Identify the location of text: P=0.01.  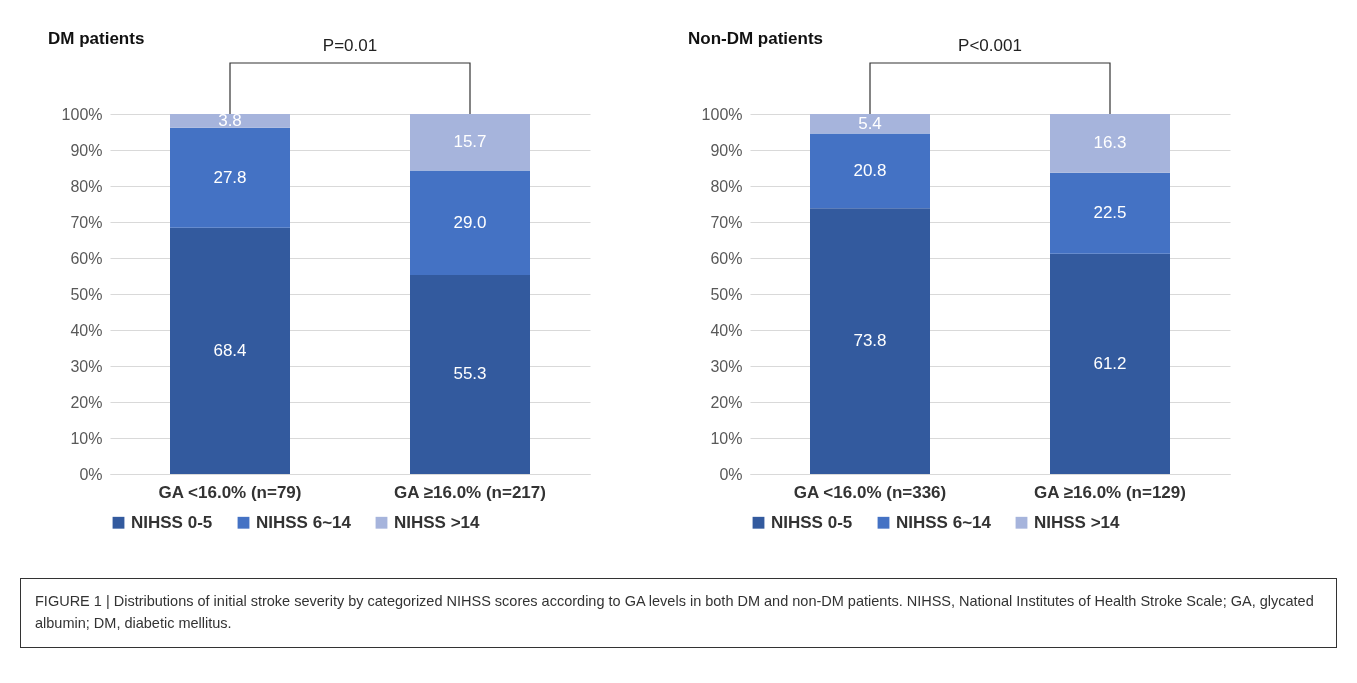
(350, 46).